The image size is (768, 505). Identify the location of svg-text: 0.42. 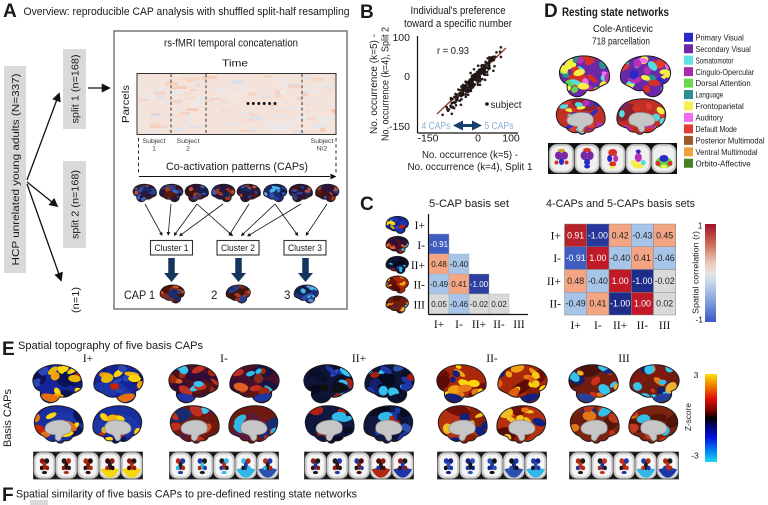
(620, 235).